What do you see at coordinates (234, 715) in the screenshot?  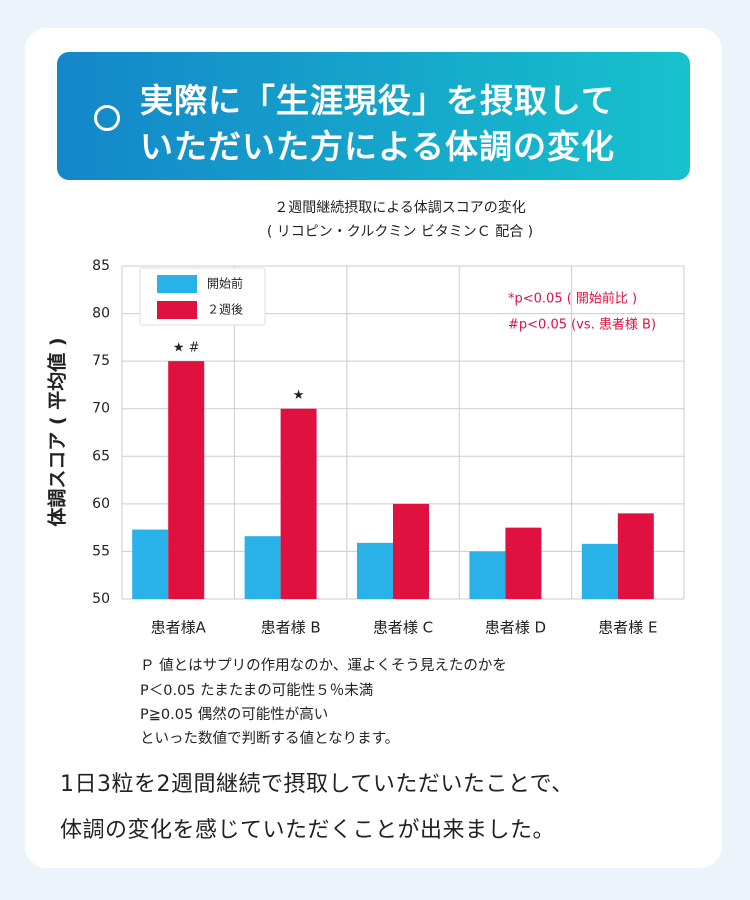 I see `footnote: P≧0.05 偶然の可能性が高い` at bounding box center [234, 715].